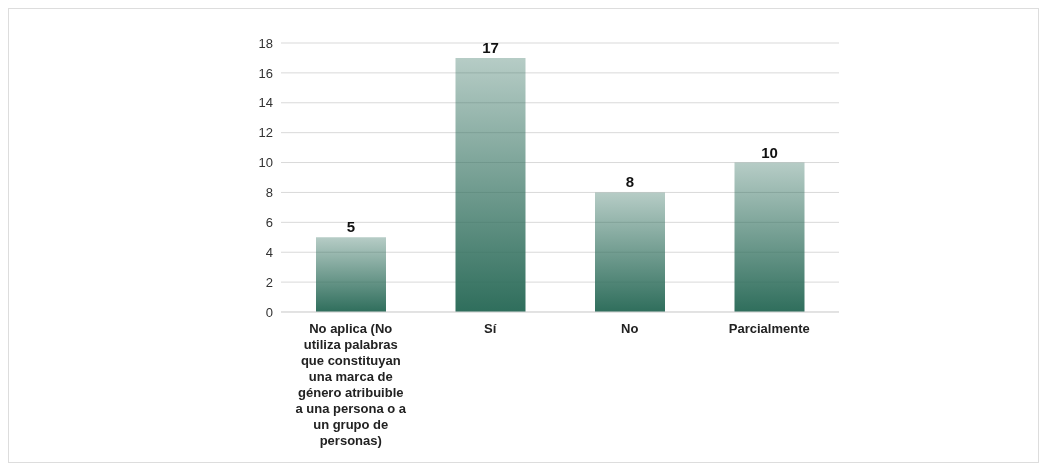  Describe the element at coordinates (351, 227) in the screenshot. I see `data-label: 5` at that location.